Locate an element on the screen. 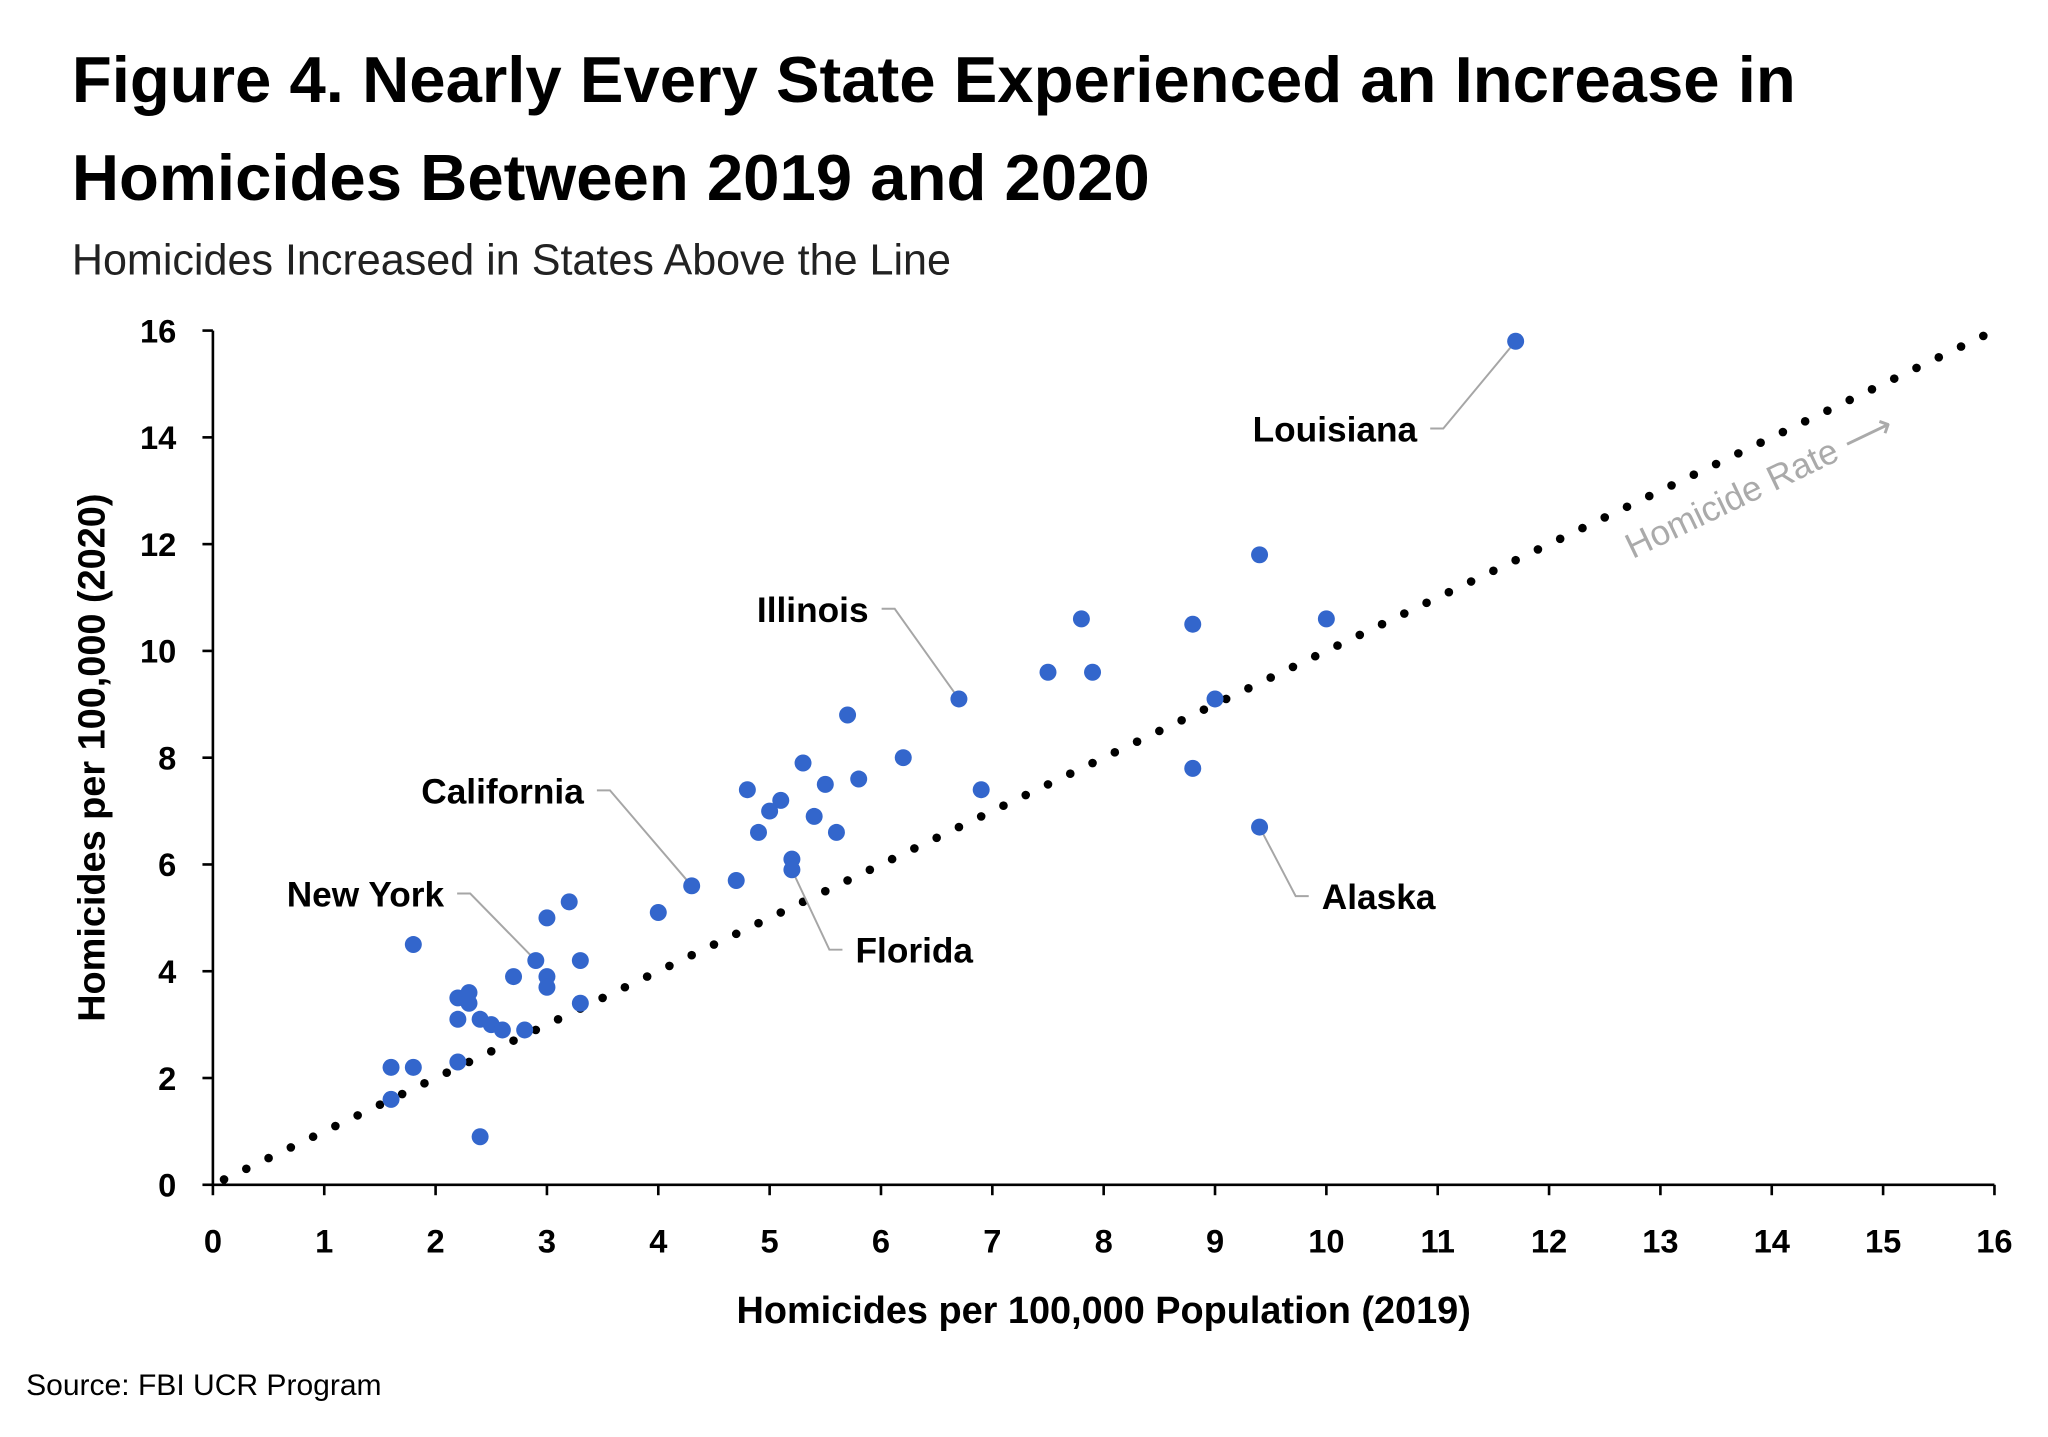 Image resolution: width=2048 pixels, height=1437 pixels. annotation-label: Louisiana is located at coordinates (1335, 430).